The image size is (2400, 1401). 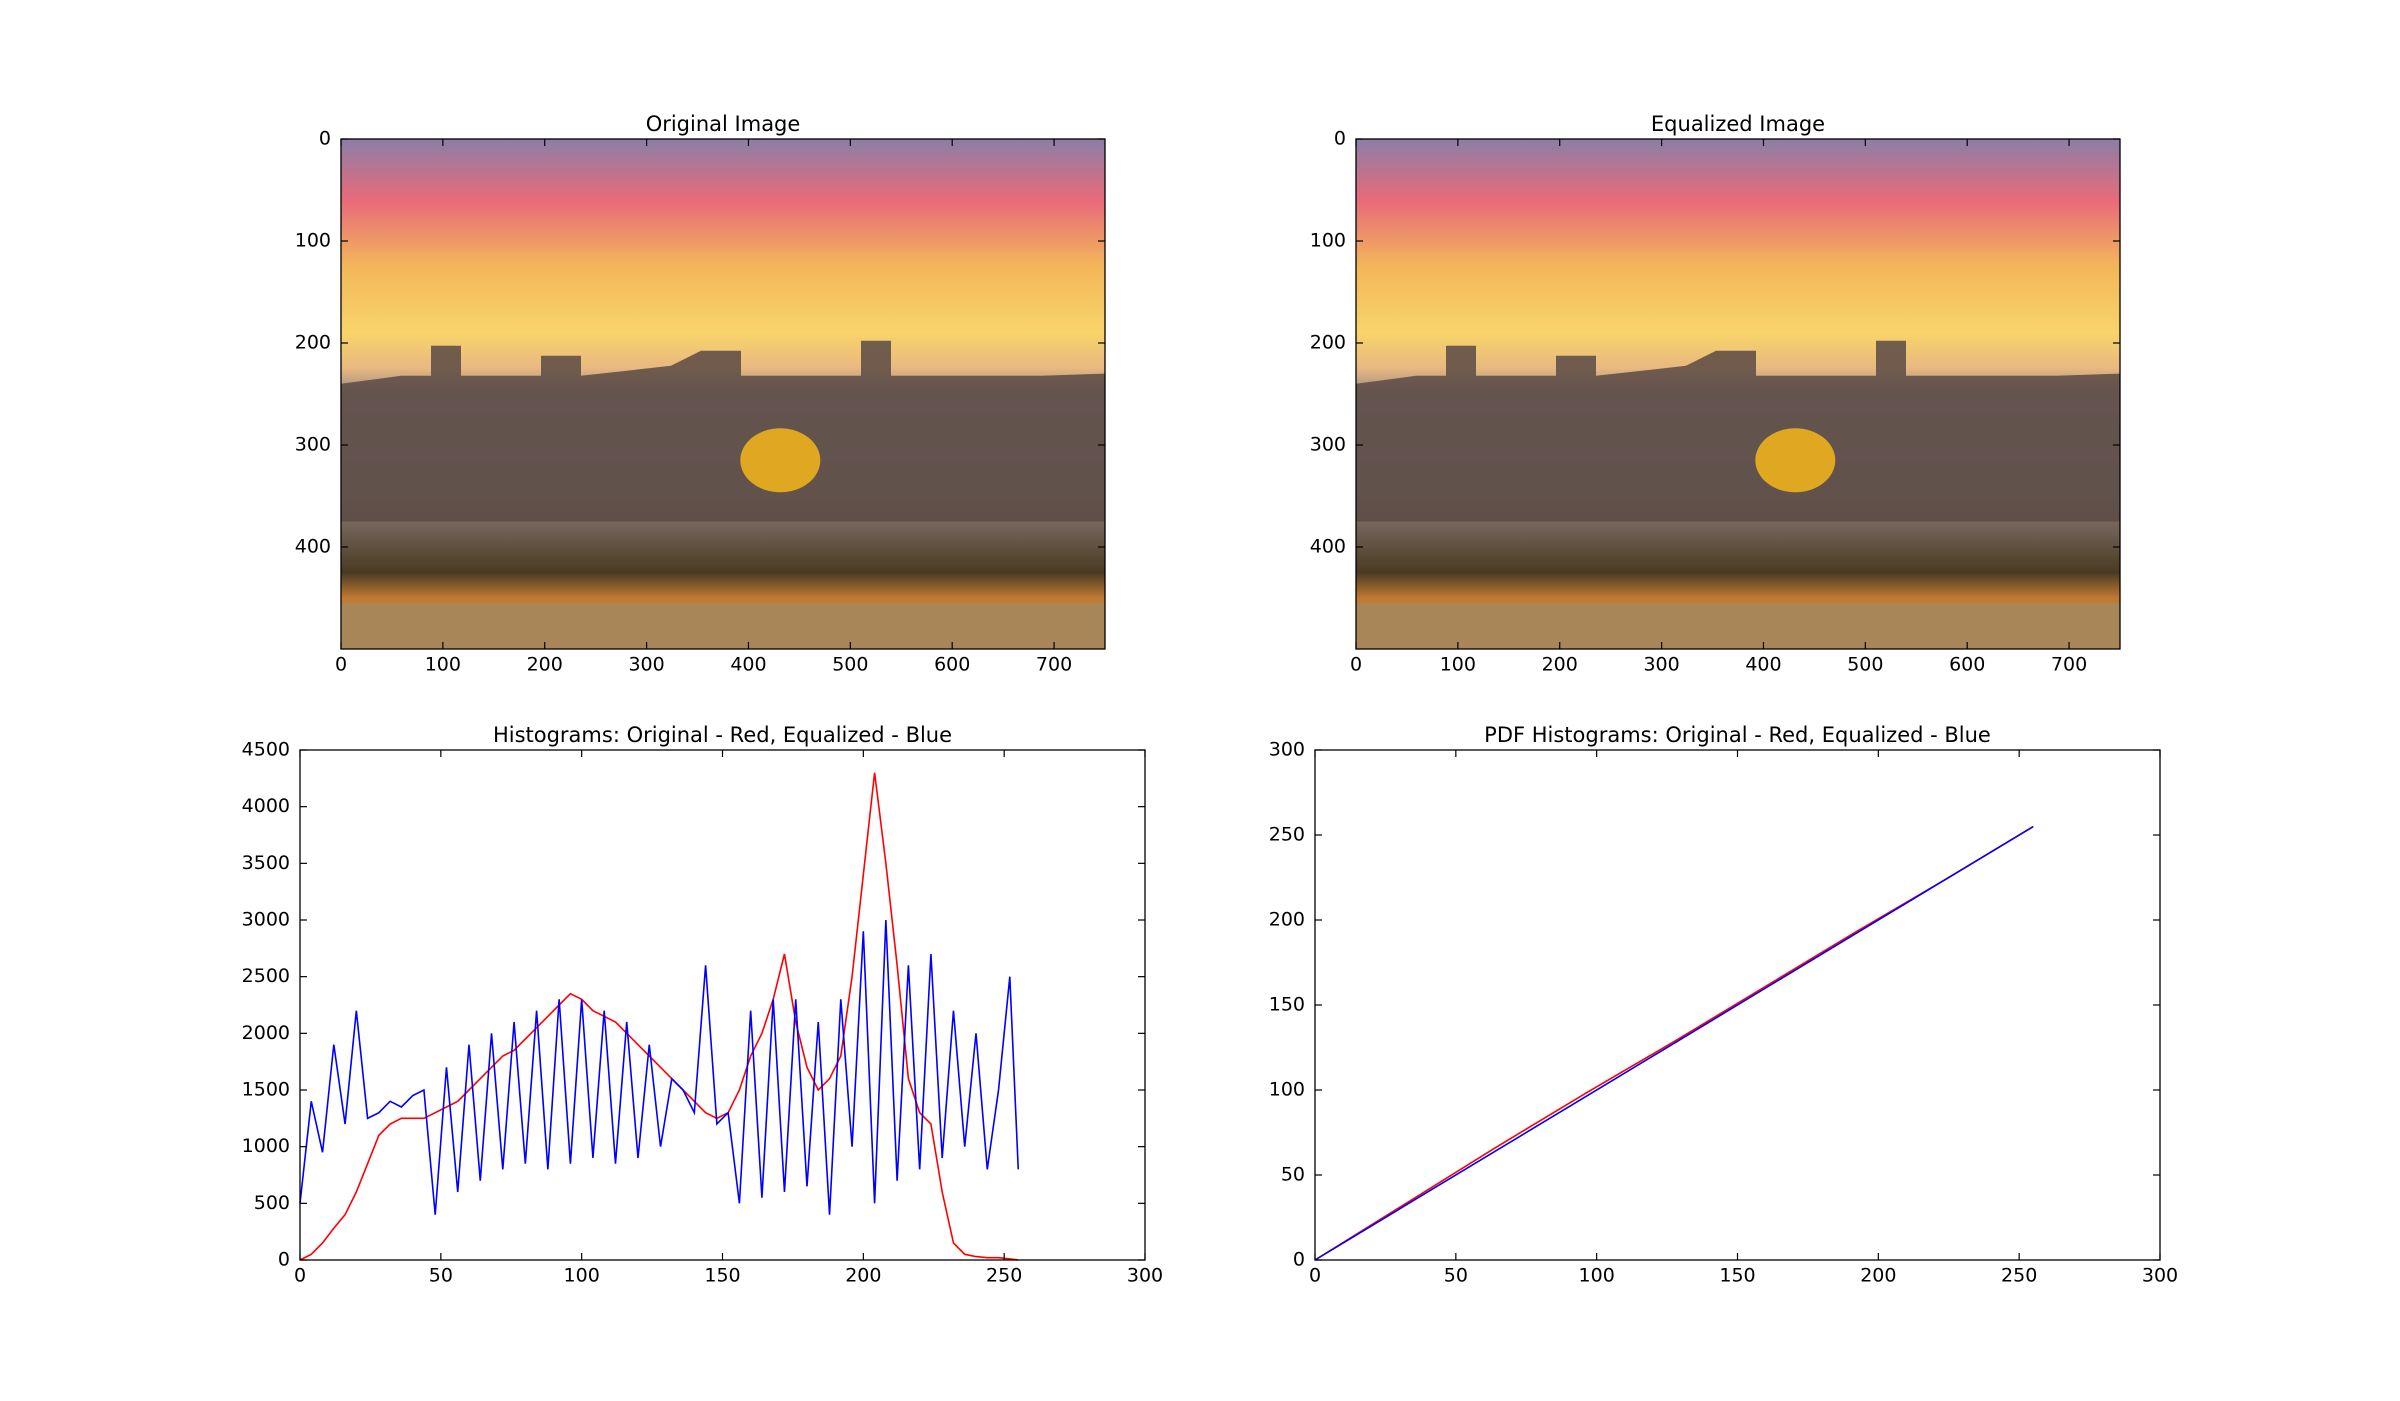 I want to click on subplot-title: Equalized Image, so click(x=1738, y=124).